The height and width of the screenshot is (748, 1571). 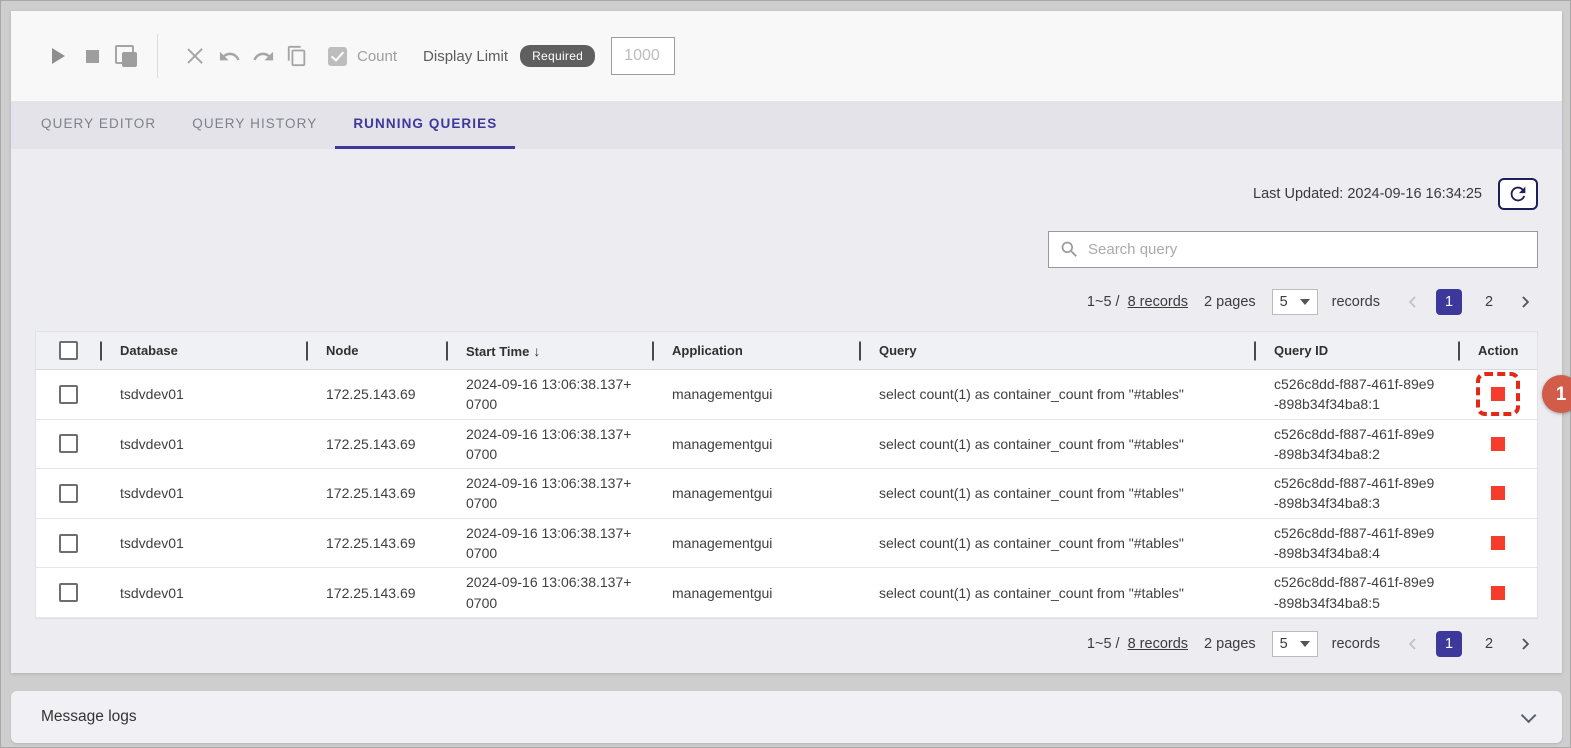 I want to click on header-start-time-label: Start Time, so click(x=498, y=351).